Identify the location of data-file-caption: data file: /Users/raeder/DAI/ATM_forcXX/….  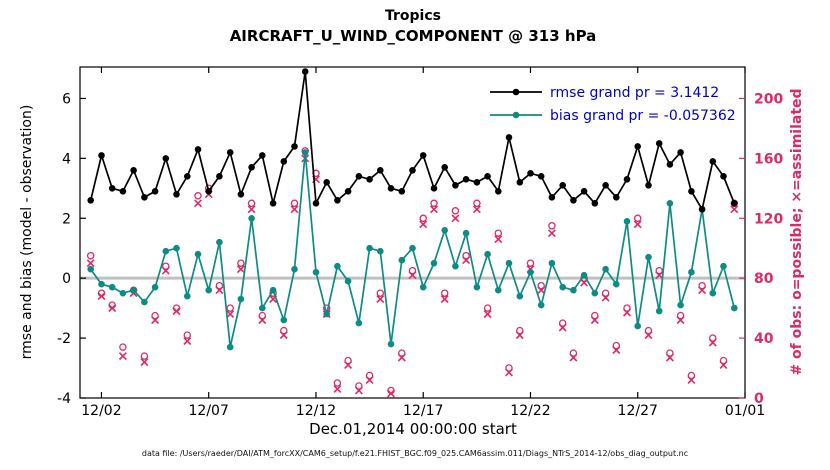
(415, 453).